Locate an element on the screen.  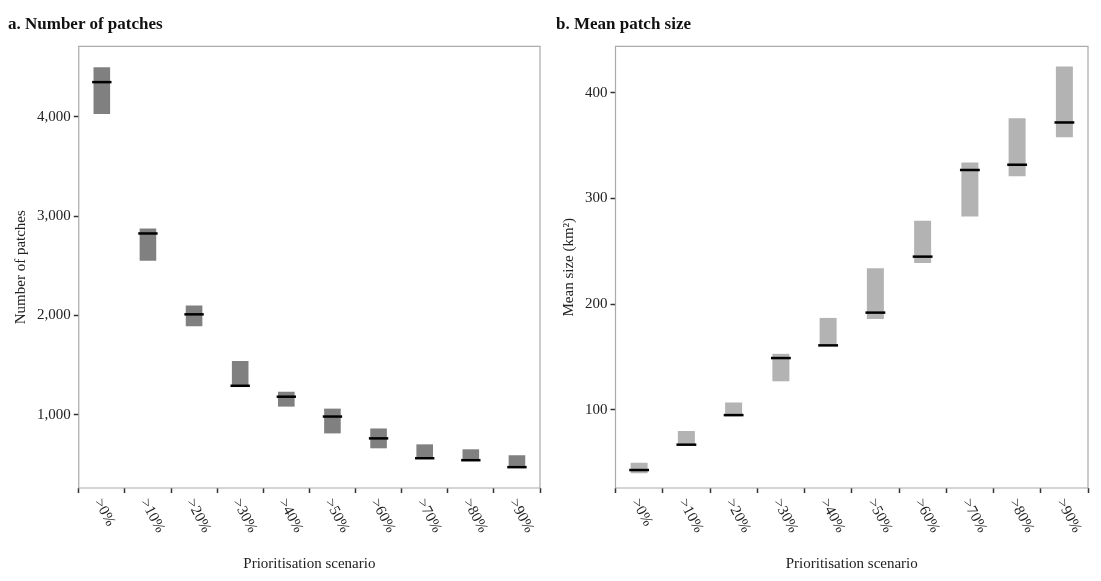
y-tick-label: 200 is located at coordinates (596, 303).